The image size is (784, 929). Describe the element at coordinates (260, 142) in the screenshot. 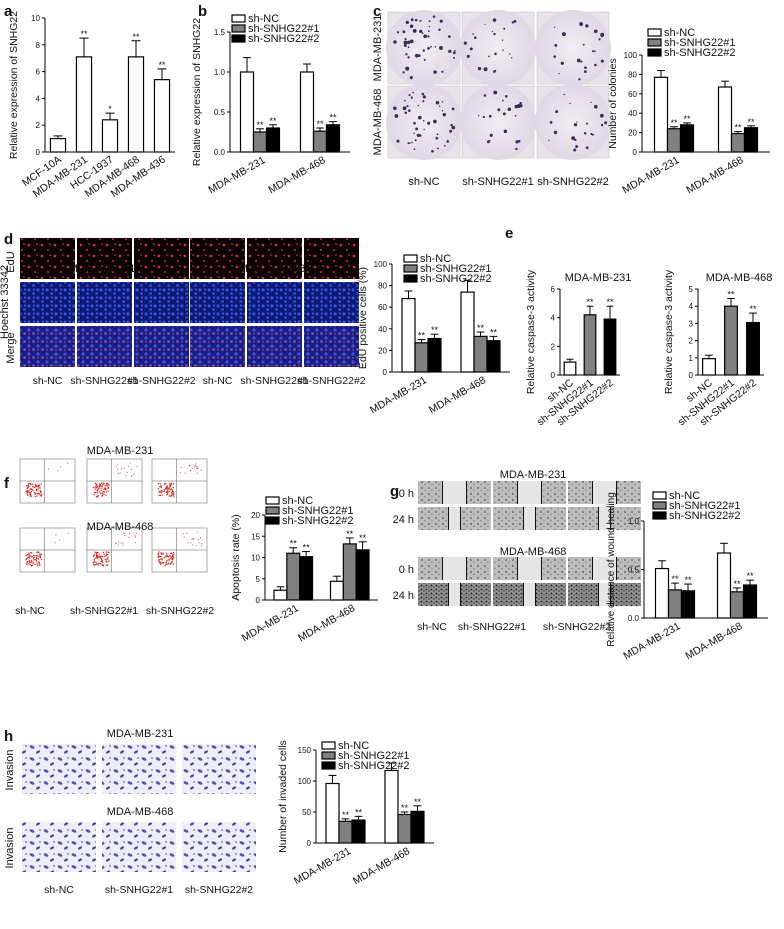

I see `bar-b-MDA-MB-231-sh-SNHG22#1` at that location.